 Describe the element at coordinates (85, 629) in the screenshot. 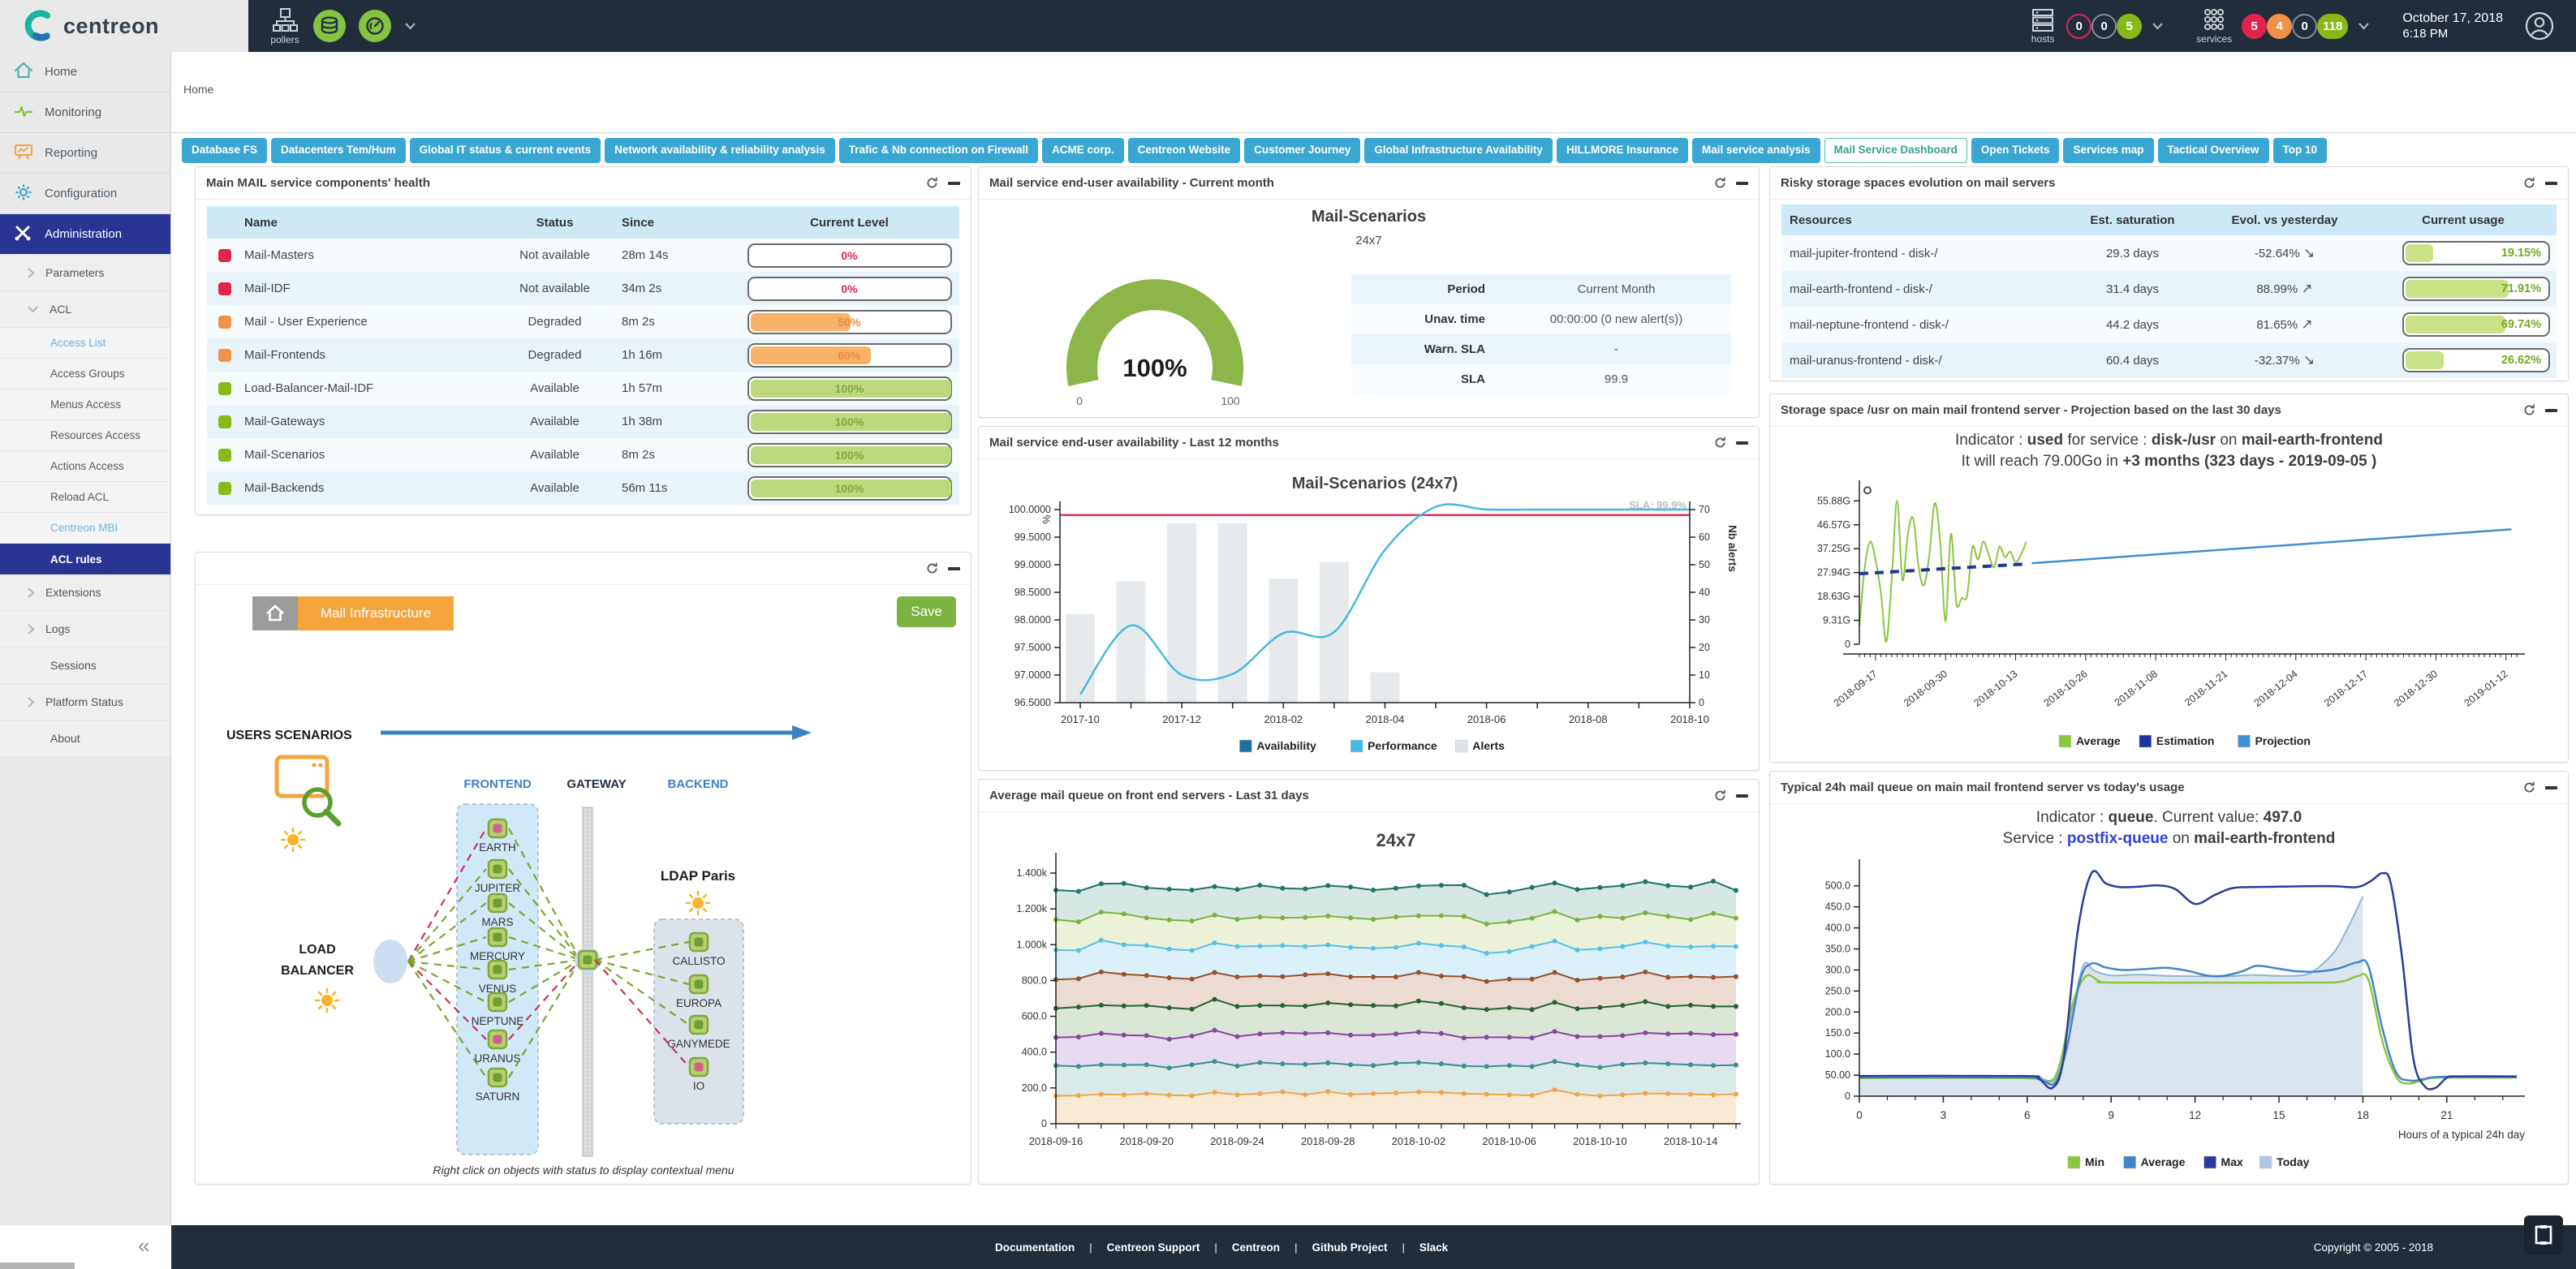

I see `sidebar-subitem-logs: Logs` at that location.